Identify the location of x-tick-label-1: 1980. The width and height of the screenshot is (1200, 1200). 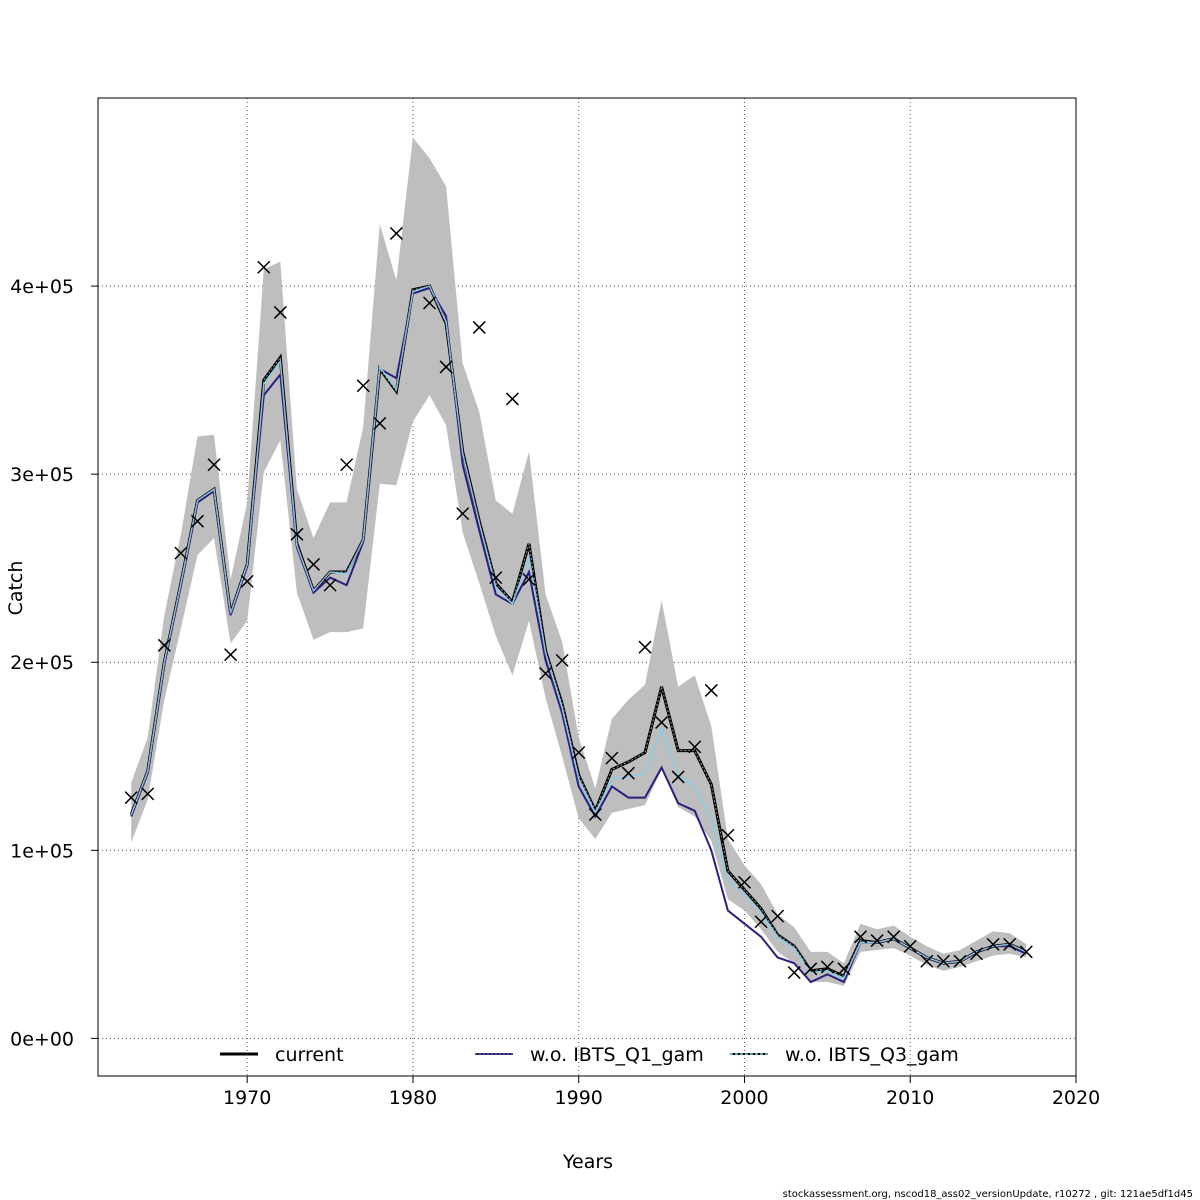
(413, 1098).